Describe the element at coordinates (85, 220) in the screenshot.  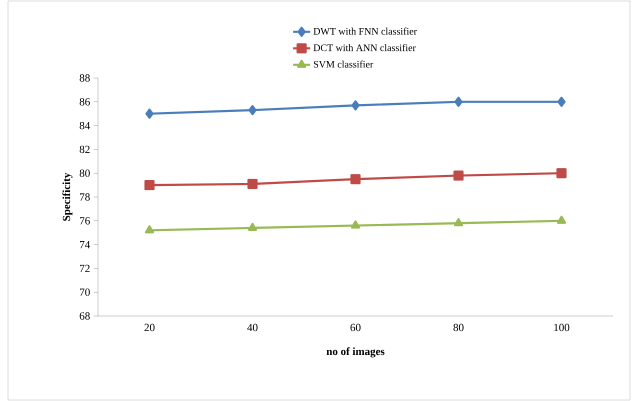
I see `y-tick-label: 76` at that location.